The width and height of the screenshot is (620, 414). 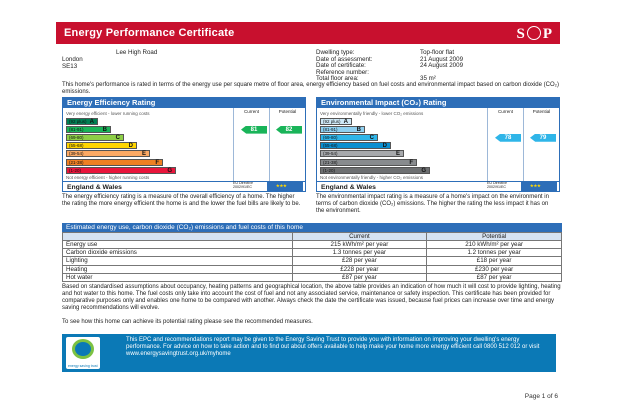 I want to click on detail-key: Dwelling type:, so click(x=335, y=52).